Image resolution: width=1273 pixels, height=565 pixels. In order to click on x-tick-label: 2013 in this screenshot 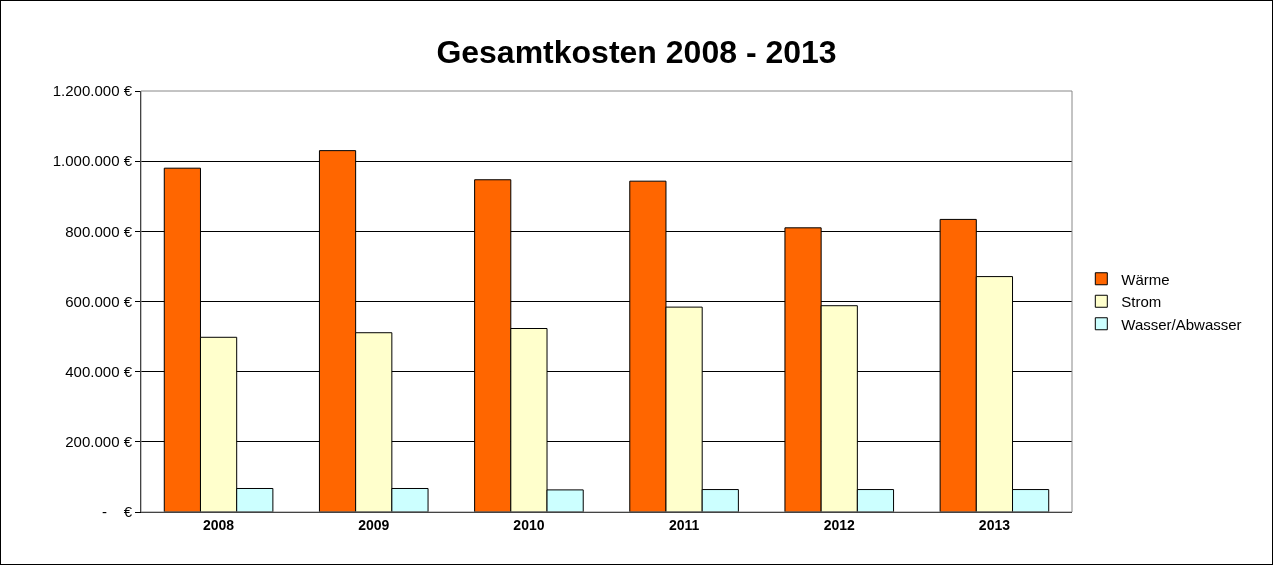, I will do `click(994, 524)`.